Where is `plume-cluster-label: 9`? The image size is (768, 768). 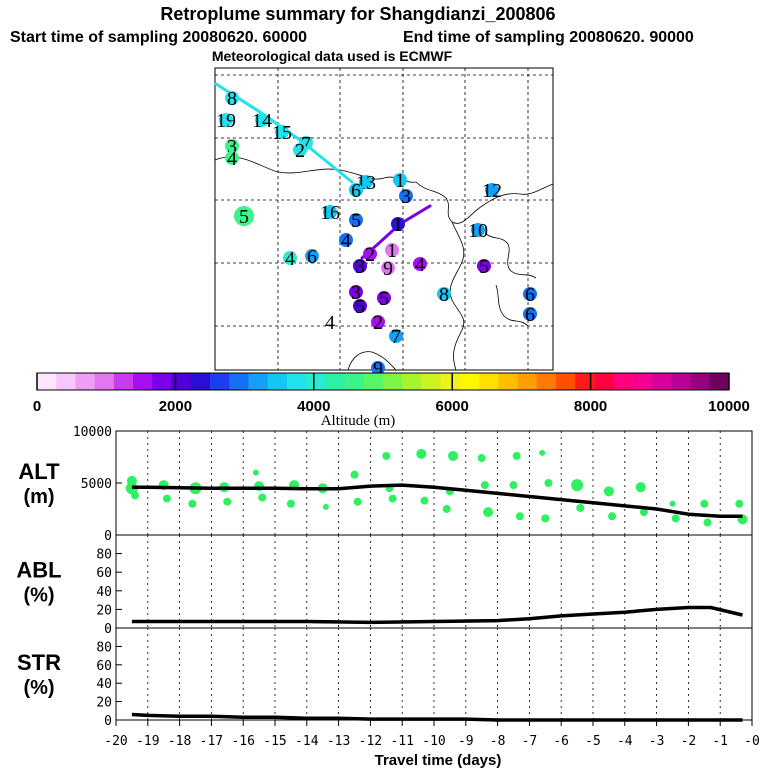
plume-cluster-label: 9 is located at coordinates (388, 269).